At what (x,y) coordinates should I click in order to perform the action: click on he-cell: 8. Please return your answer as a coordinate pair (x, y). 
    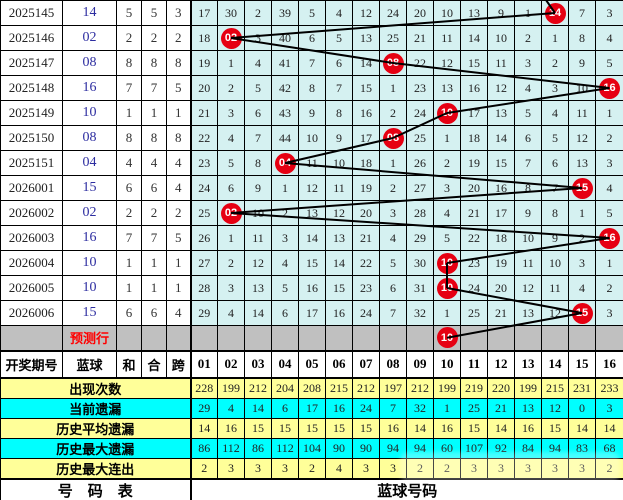
    Looking at the image, I should click on (154, 63).